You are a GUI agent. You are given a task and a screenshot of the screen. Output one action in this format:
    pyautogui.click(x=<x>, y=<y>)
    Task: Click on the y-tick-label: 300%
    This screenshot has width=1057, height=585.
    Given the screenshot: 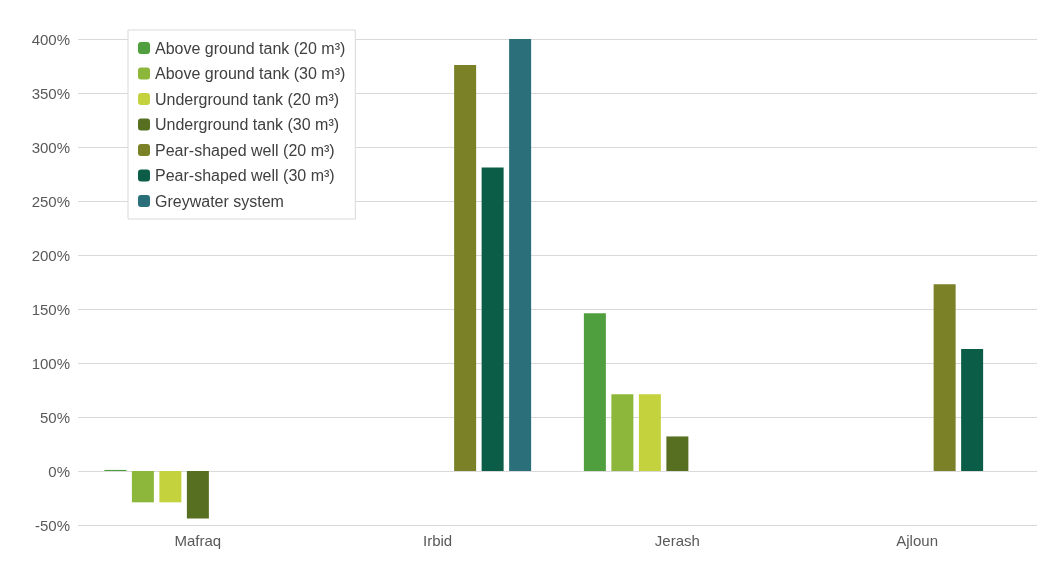 What is the action you would take?
    pyautogui.click(x=50, y=147)
    